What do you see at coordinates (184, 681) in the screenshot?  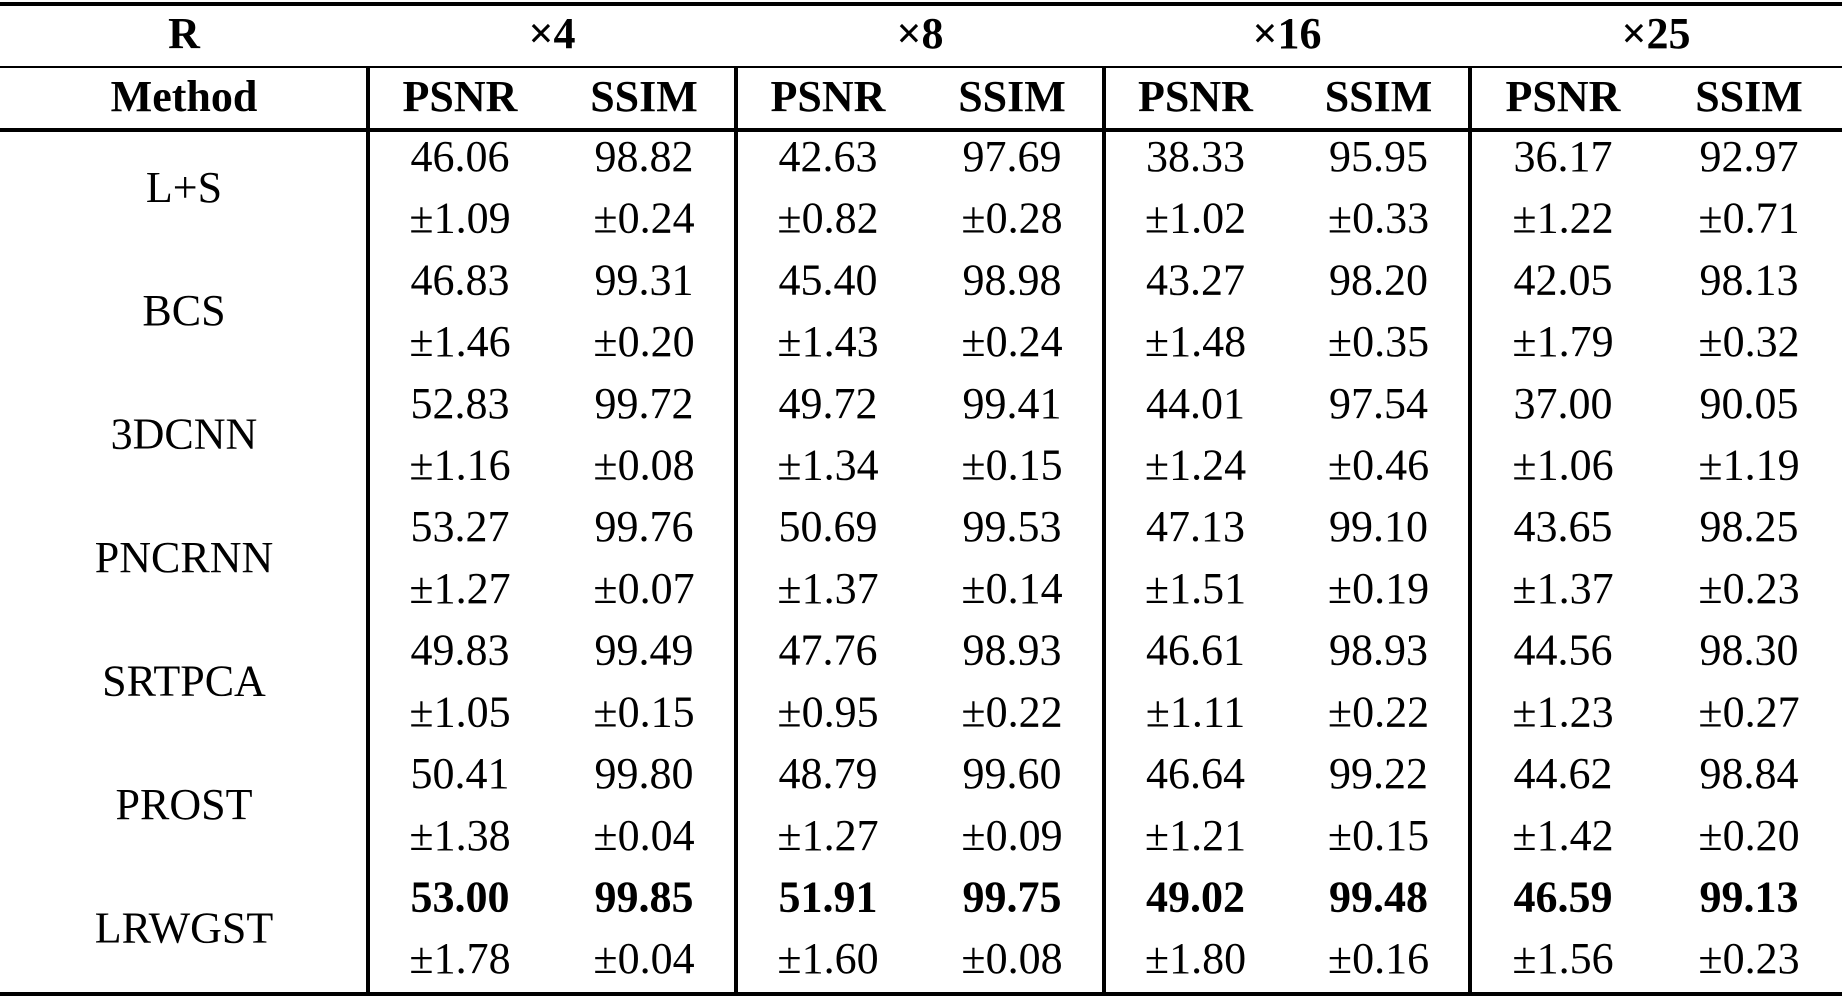 I see `method-name: SRTPCA` at bounding box center [184, 681].